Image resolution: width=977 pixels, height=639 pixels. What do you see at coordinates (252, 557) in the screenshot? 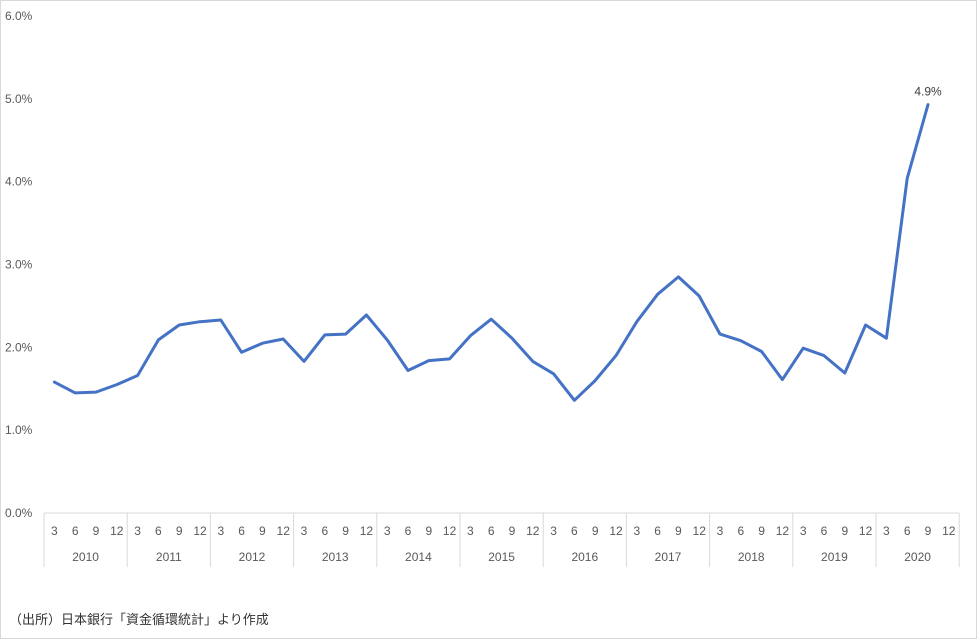
I see `year-label: 2012` at bounding box center [252, 557].